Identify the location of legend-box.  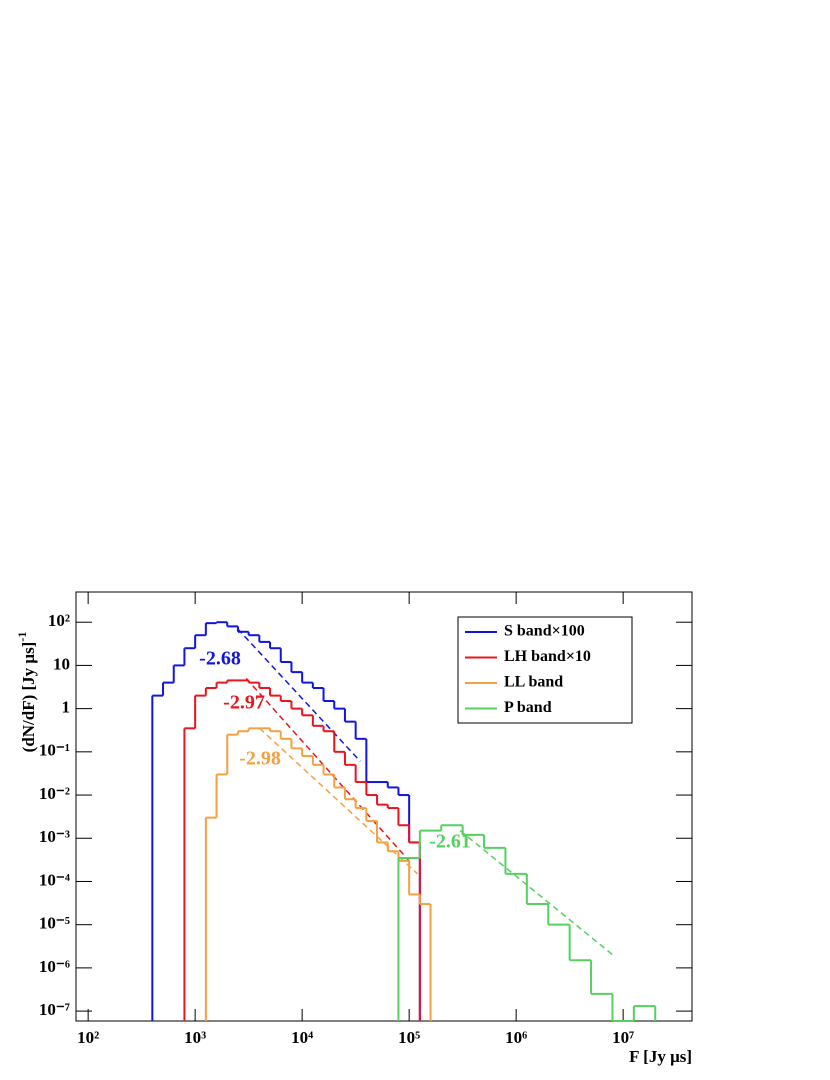
(545, 670).